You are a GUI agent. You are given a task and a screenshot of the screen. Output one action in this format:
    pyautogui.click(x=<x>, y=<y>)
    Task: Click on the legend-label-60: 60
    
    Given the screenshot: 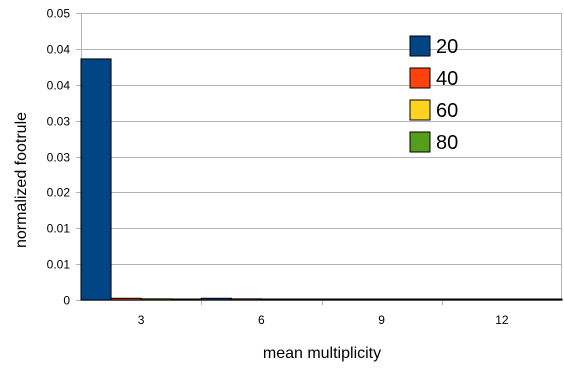 What is the action you would take?
    pyautogui.click(x=447, y=111)
    